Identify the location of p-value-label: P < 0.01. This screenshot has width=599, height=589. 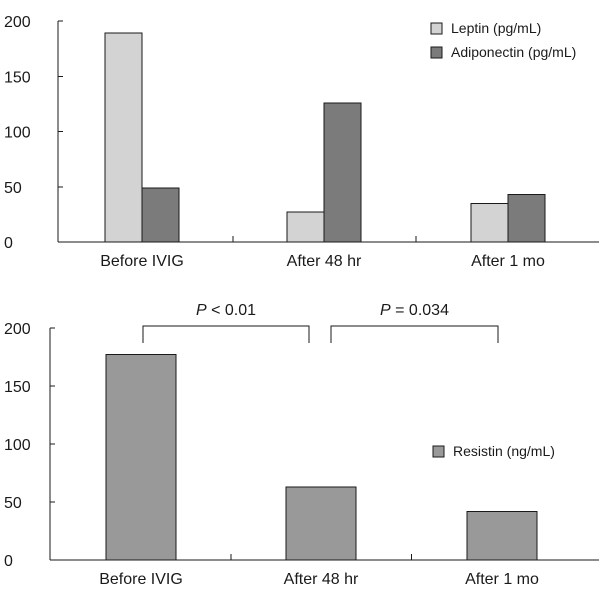
(226, 310).